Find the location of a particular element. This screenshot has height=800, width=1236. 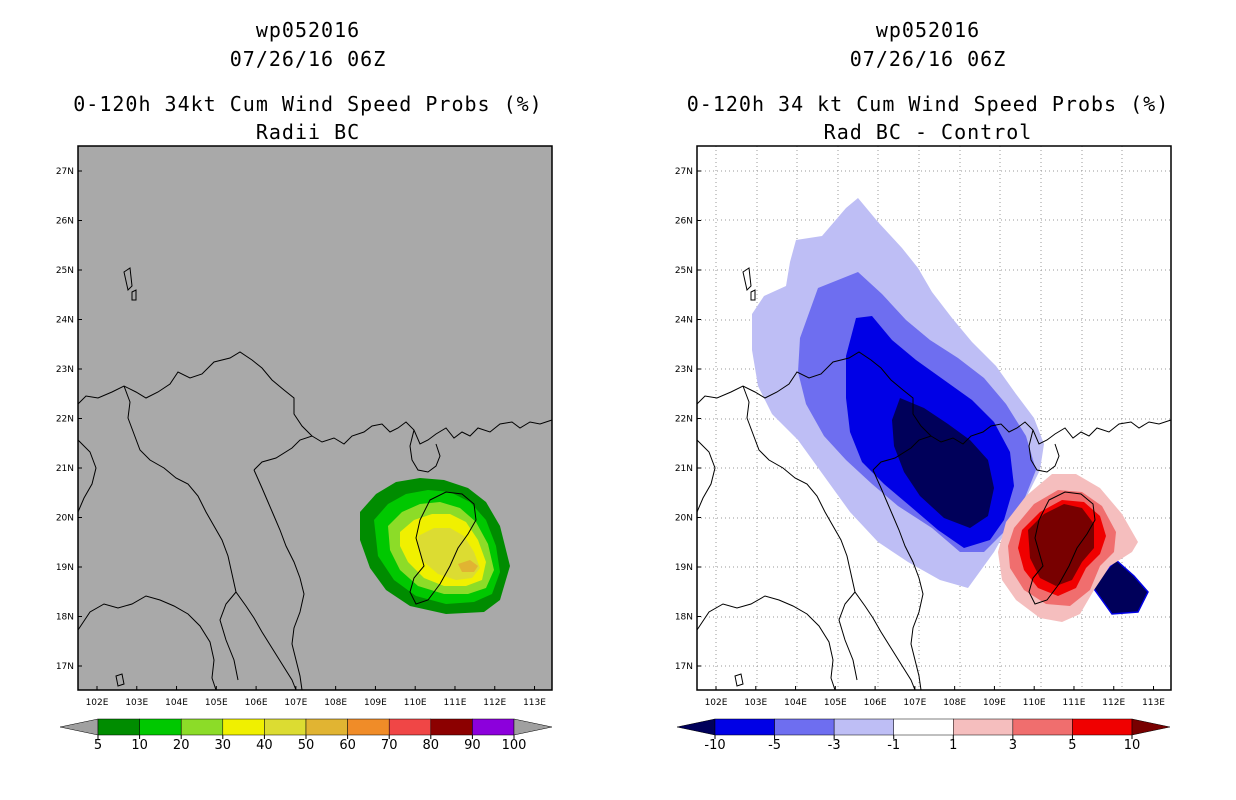

right-colorbar: -10 -5 -3 -1 1 3 5 10 is located at coordinates (923, 735).